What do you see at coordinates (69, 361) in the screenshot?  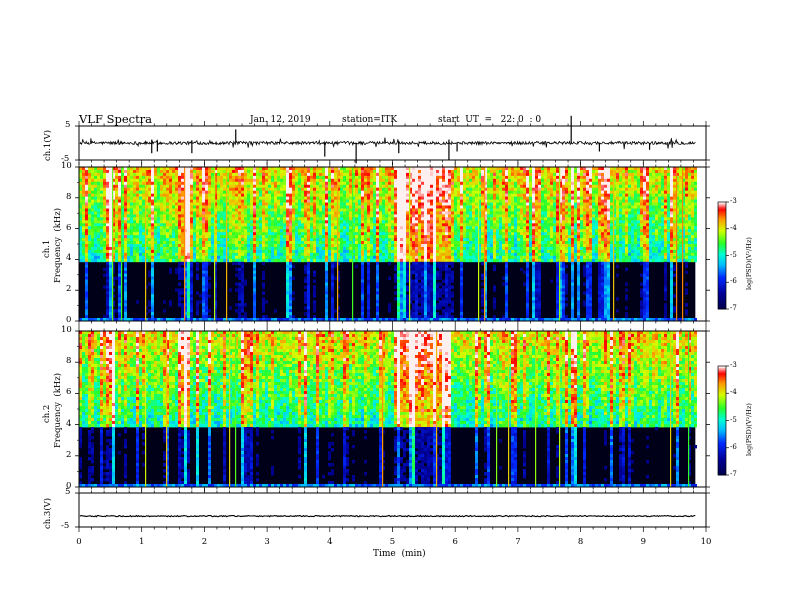 I see `ch2-spectrogram-ytick-label: 8` at bounding box center [69, 361].